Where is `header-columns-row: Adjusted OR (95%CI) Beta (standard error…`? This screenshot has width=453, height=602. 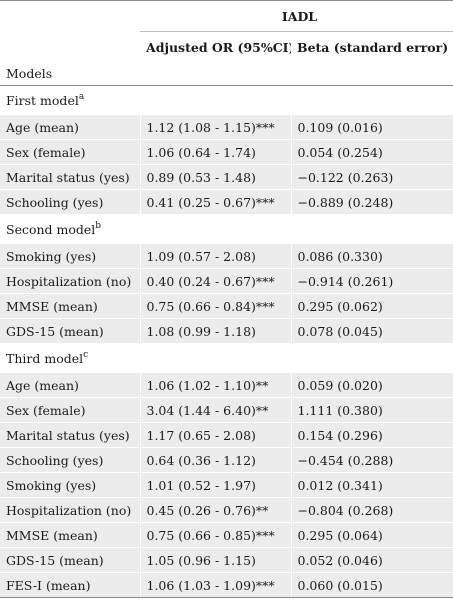
header-columns-row: Adjusted OR (95%CI) Beta (standard error… is located at coordinates (226, 47).